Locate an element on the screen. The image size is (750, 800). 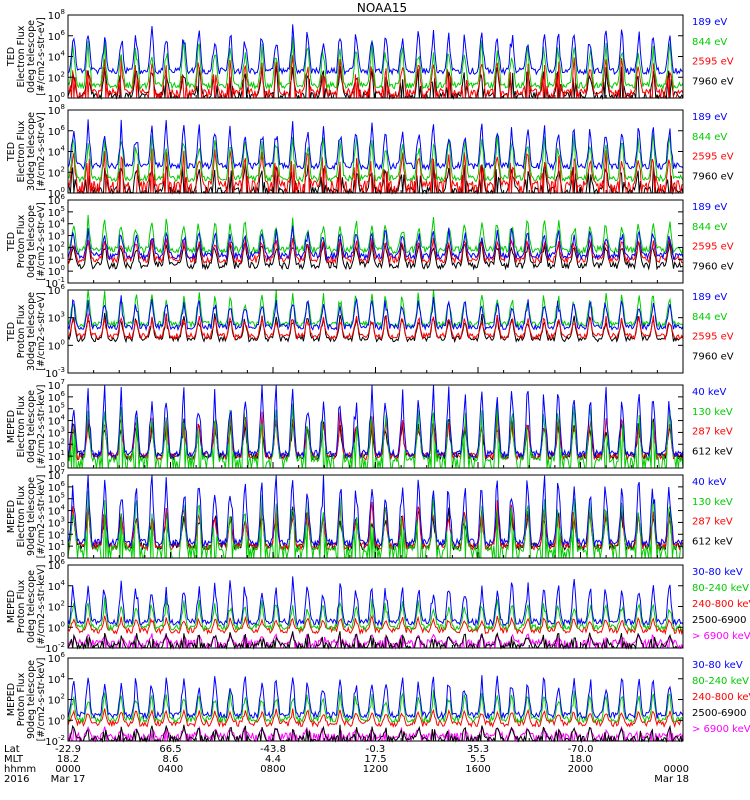
y-label-line: Proton Flux is located at coordinates (21, 241).